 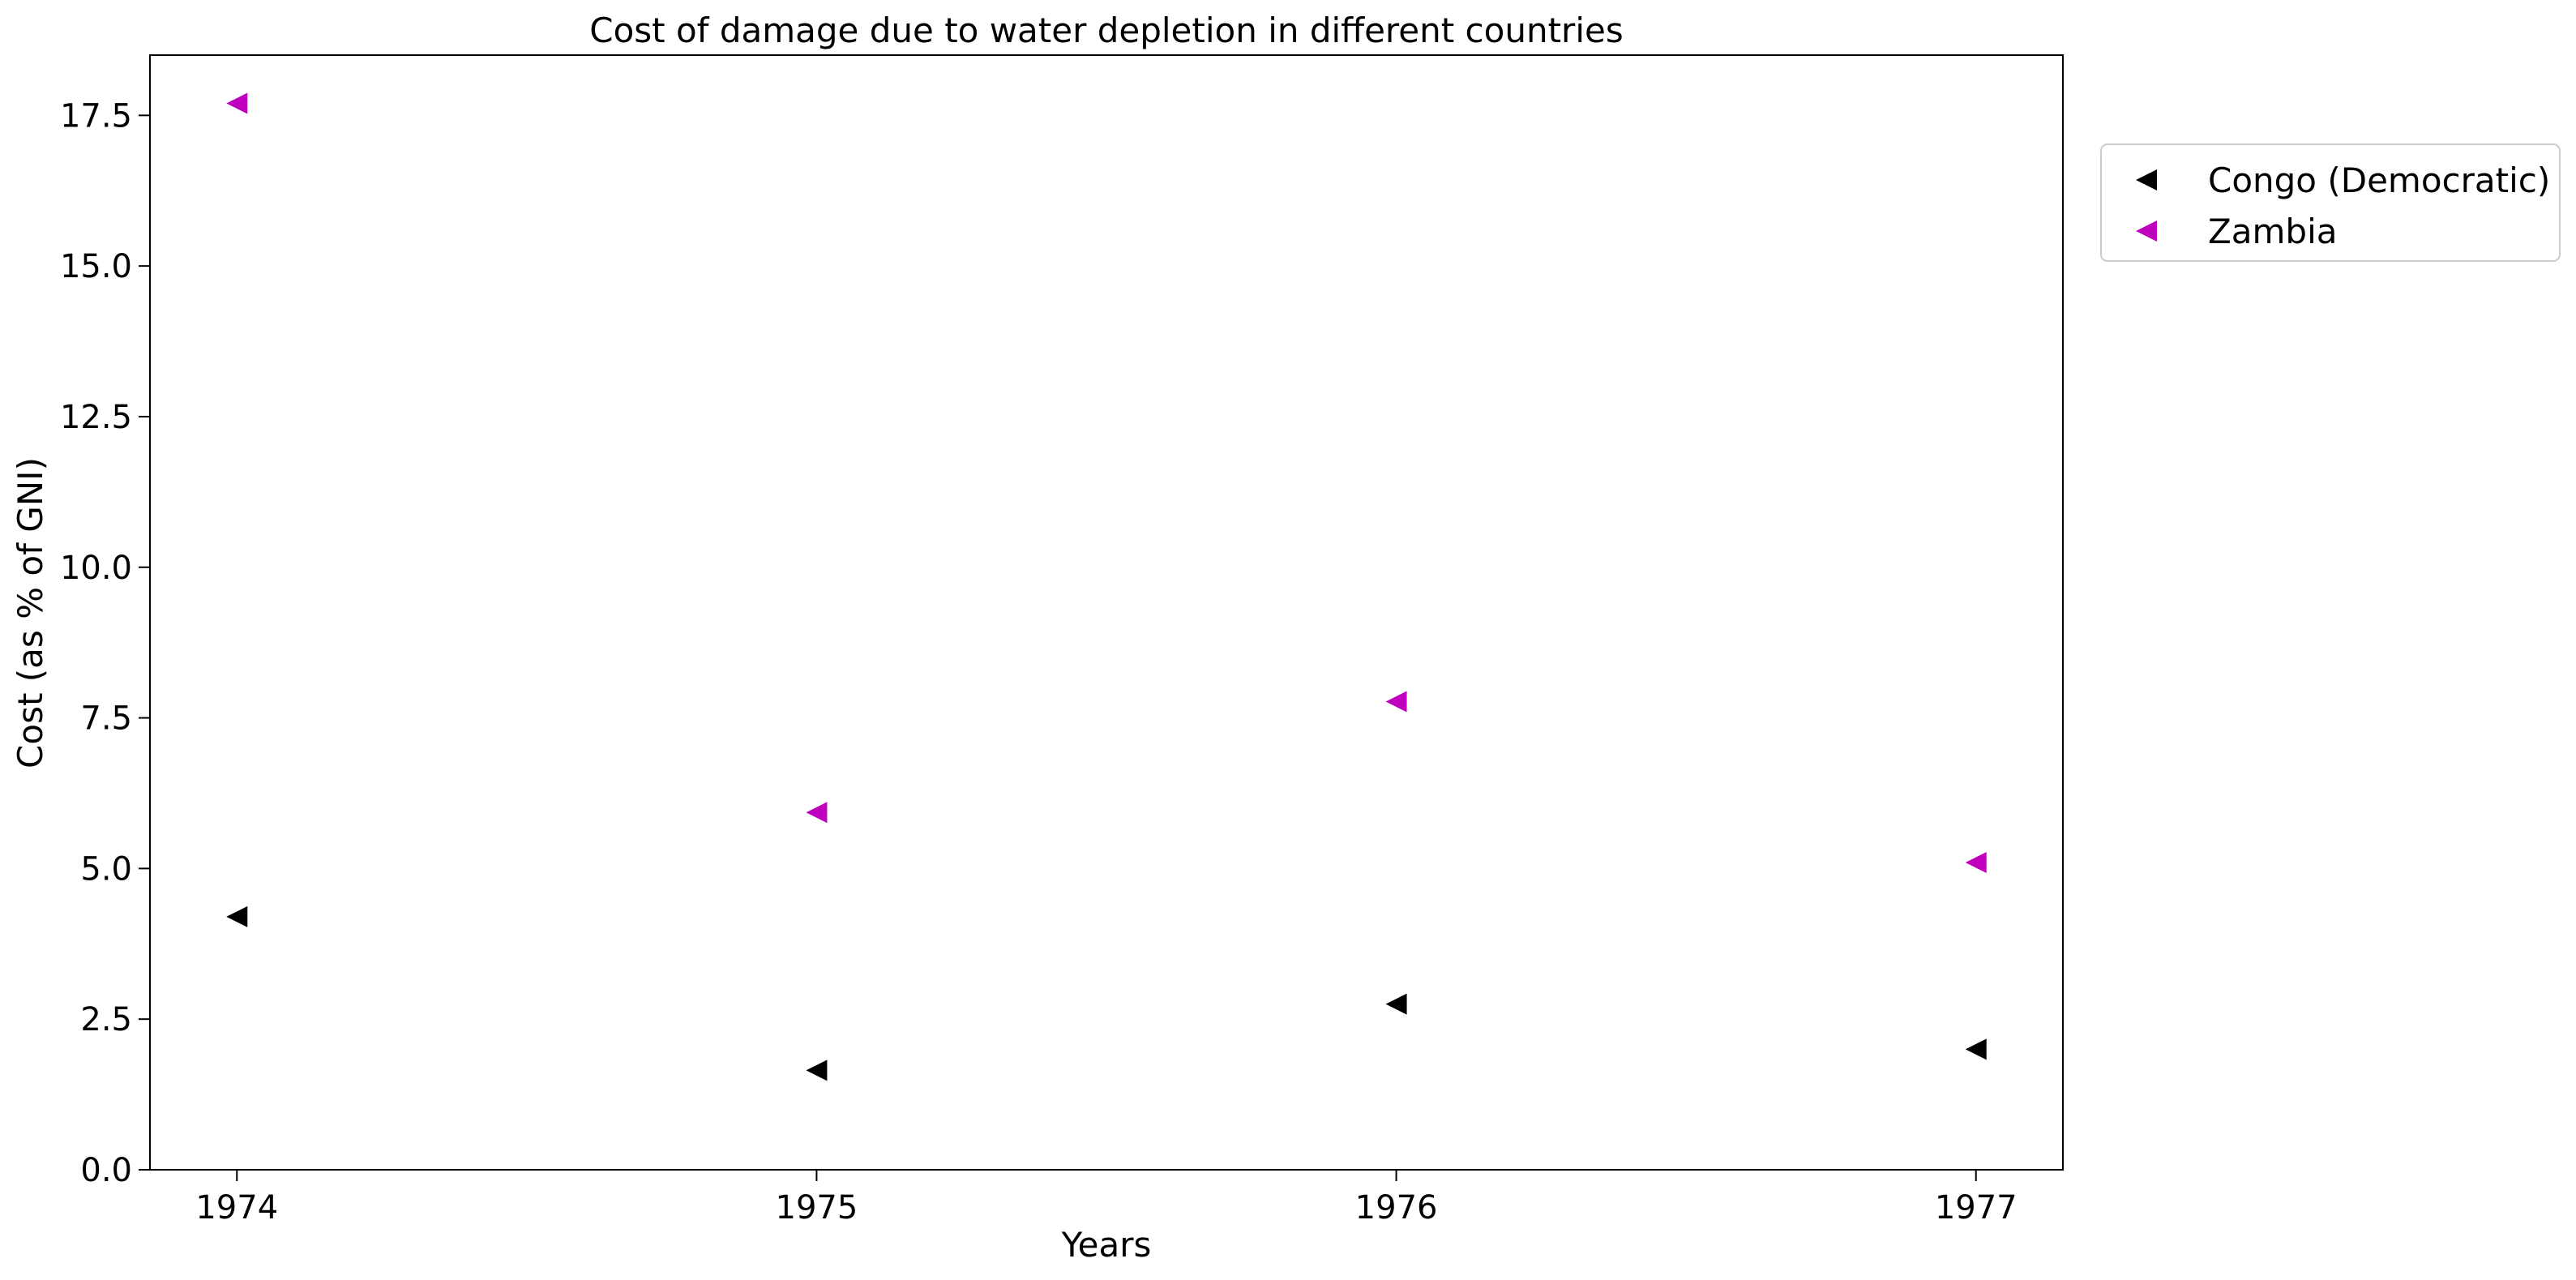 What do you see at coordinates (2379, 180) in the screenshot?
I see `legend-label: Congo (Democratic)` at bounding box center [2379, 180].